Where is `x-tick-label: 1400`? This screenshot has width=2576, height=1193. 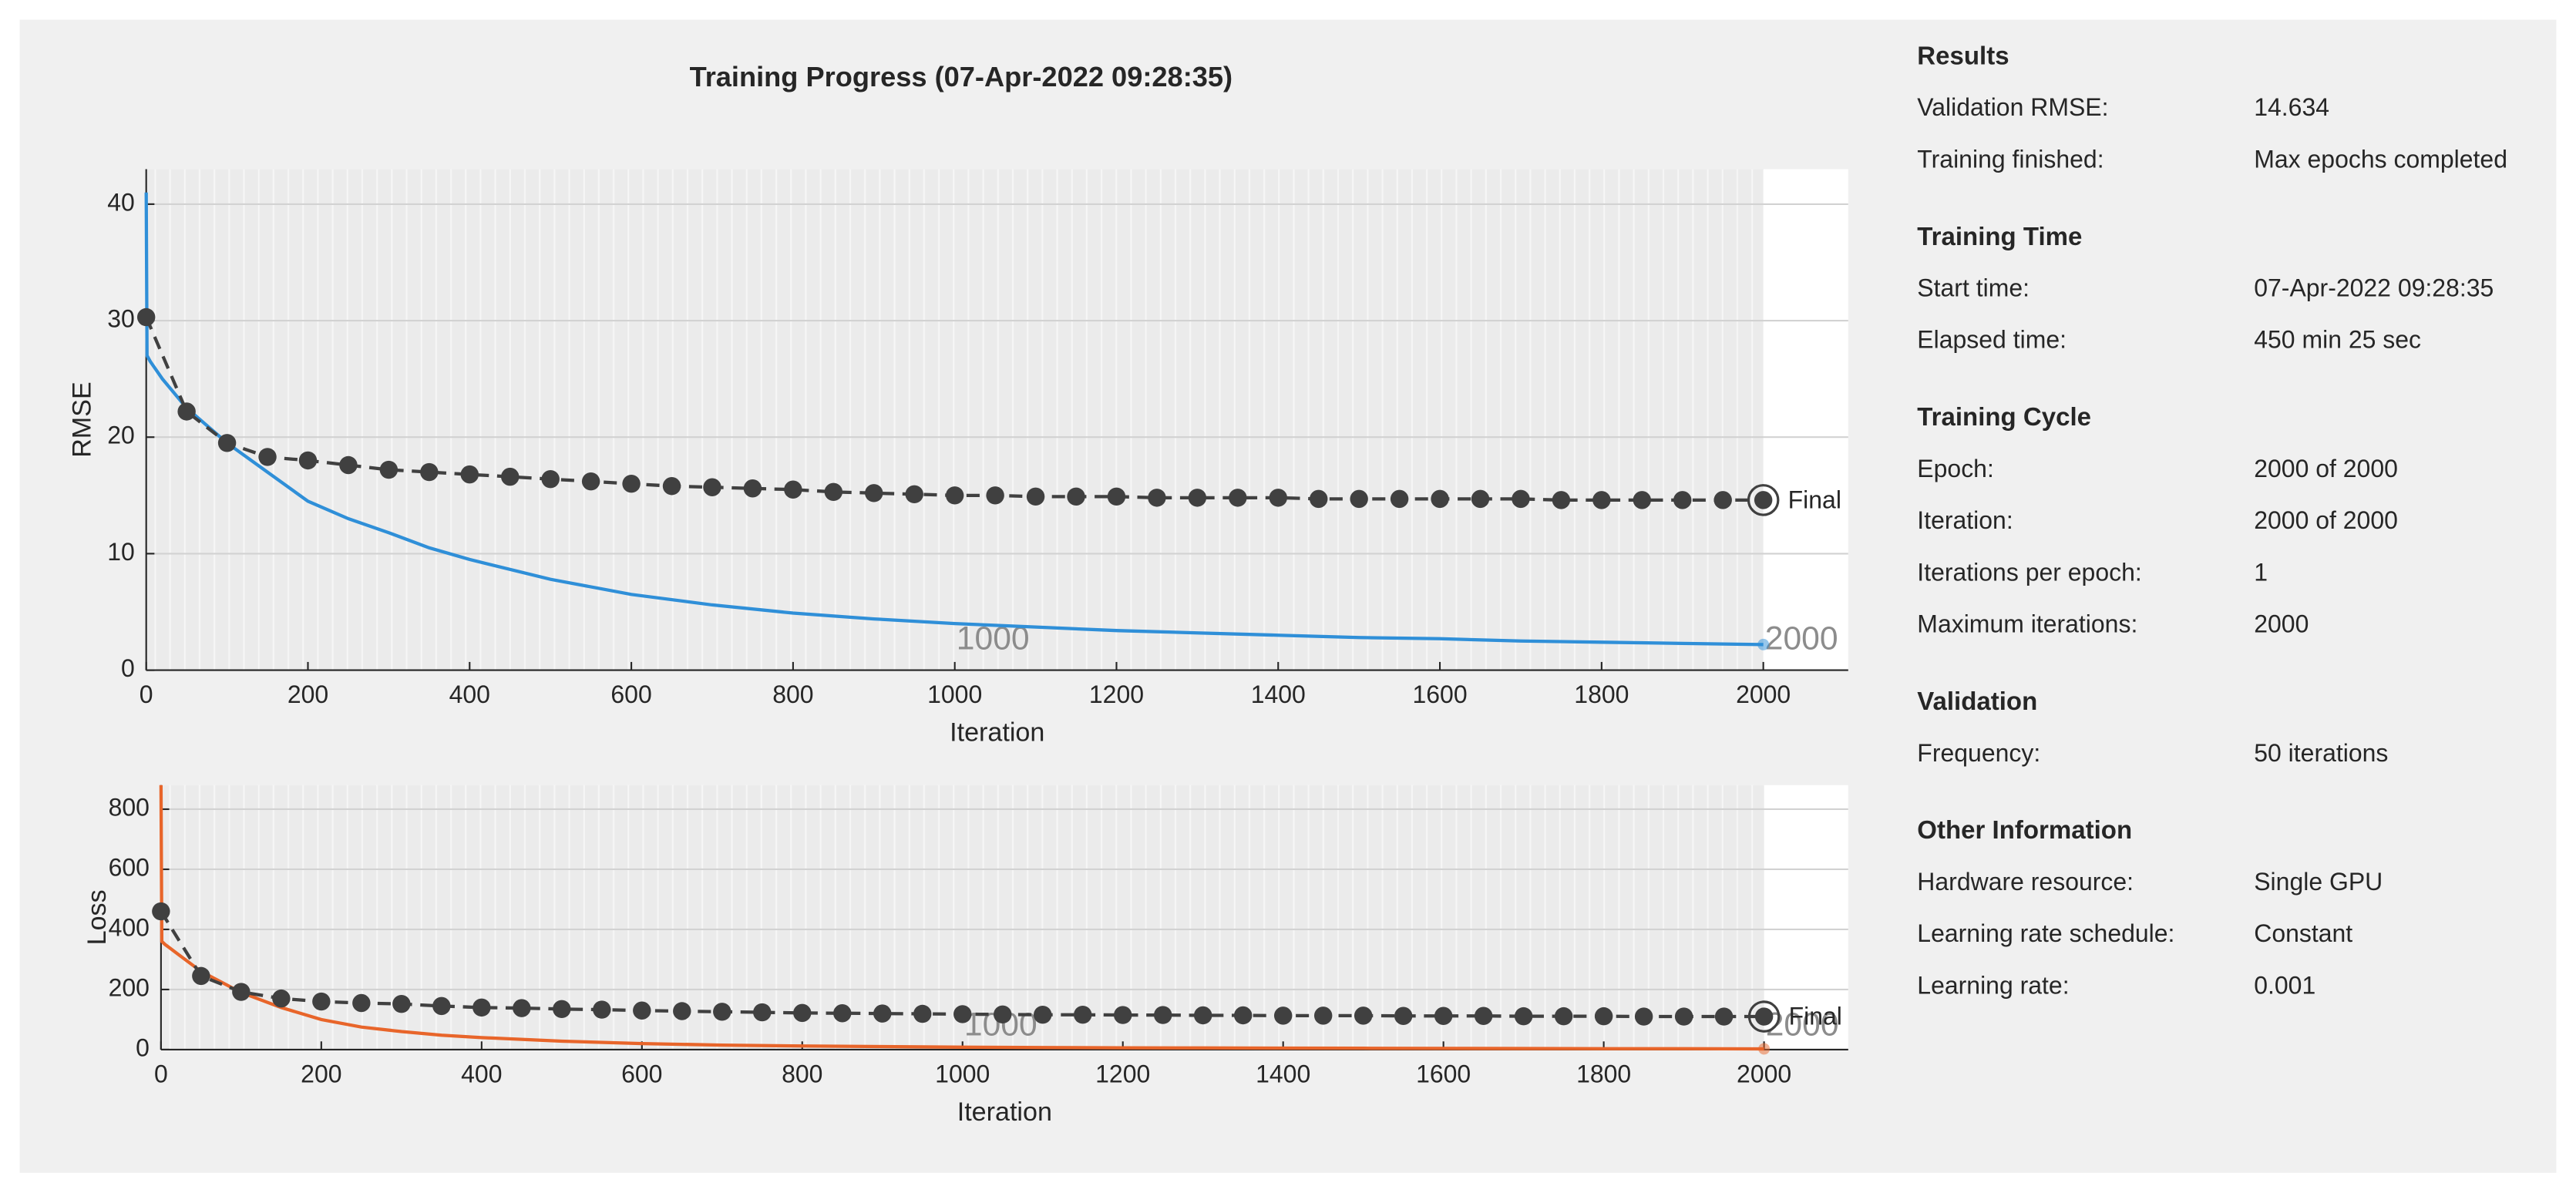
x-tick-label: 1400 is located at coordinates (1283, 1073).